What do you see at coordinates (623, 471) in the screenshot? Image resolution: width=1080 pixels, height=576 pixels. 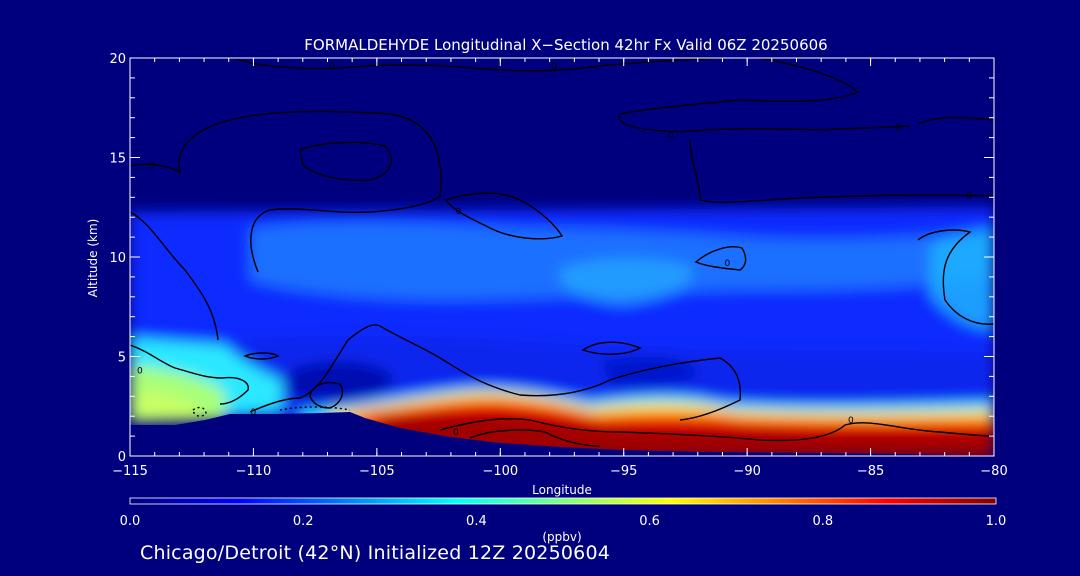 I see `x-tick-label: −95` at bounding box center [623, 471].